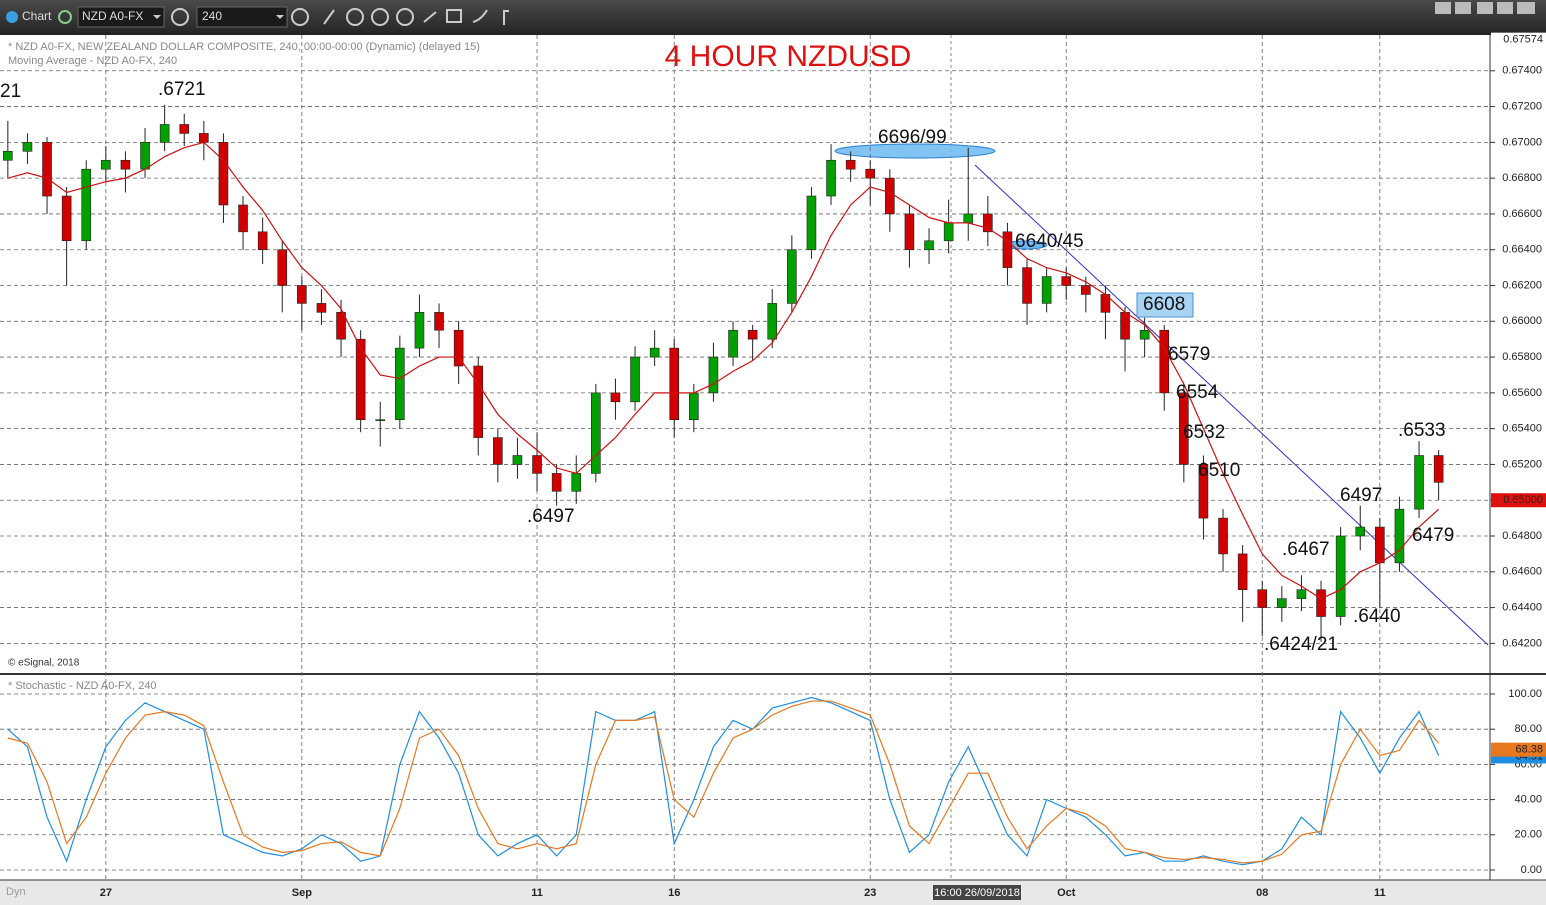 The image size is (1546, 905). Describe the element at coordinates (1522, 285) in the screenshot. I see `y-tick-label: 0.66200` at that location.